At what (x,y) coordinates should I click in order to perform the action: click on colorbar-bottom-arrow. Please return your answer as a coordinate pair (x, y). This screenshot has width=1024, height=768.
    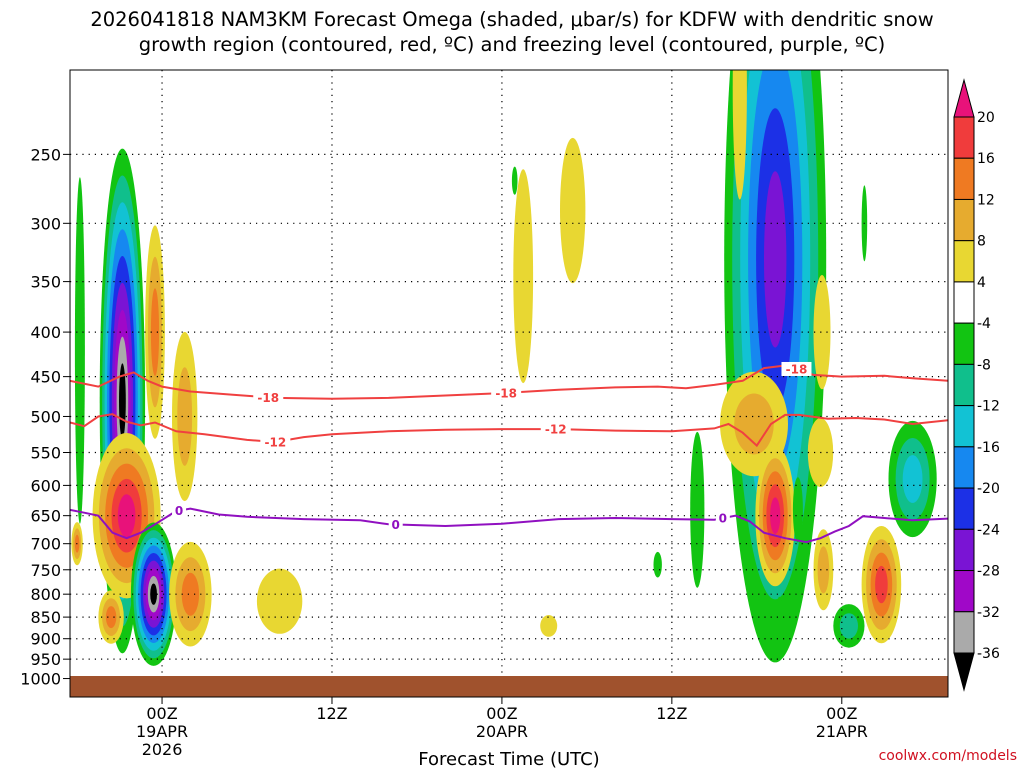
    Looking at the image, I should click on (964, 672).